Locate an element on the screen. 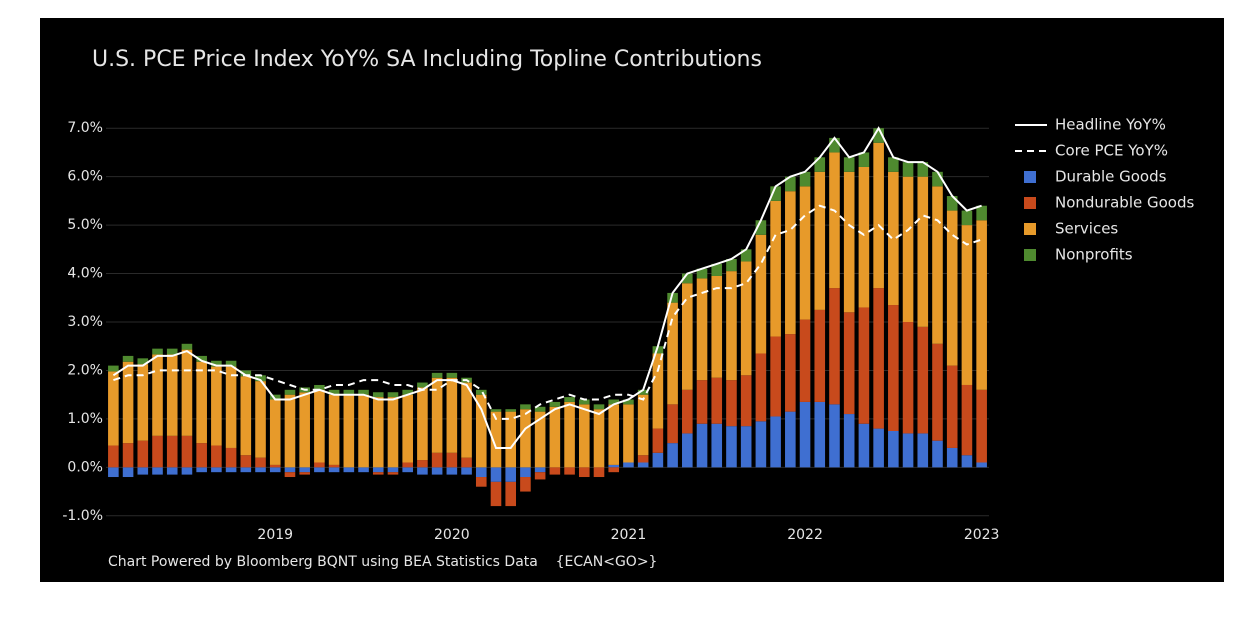 The image size is (1252, 644). legend-label: Durable Goods is located at coordinates (1111, 177).